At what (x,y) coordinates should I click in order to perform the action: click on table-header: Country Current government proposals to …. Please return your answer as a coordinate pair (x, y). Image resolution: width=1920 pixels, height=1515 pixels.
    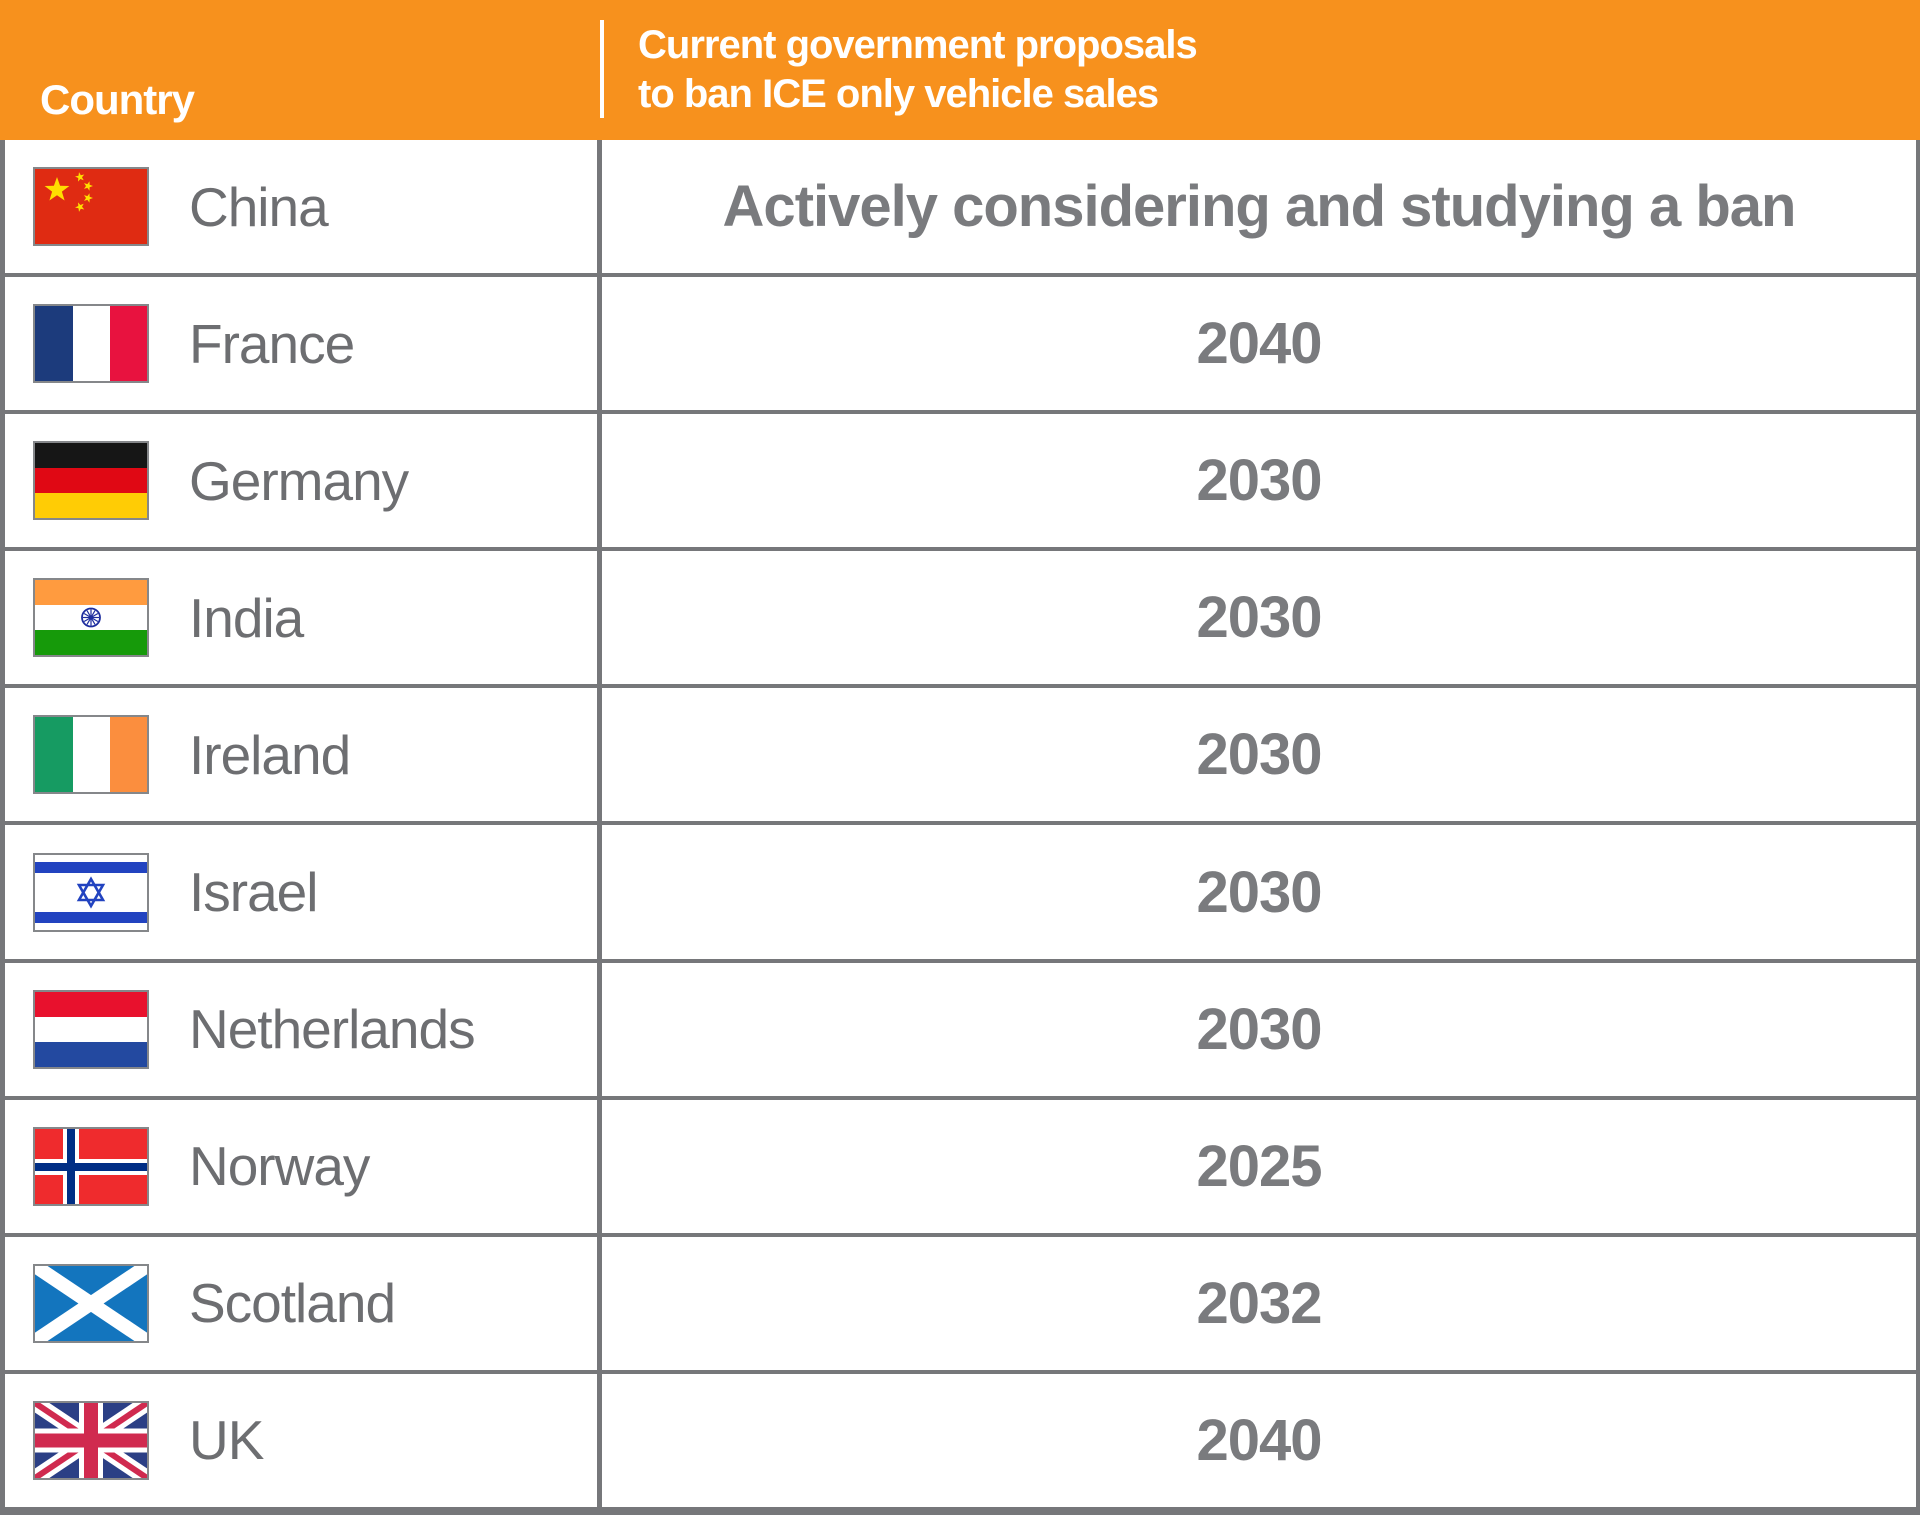
    Looking at the image, I should click on (960, 70).